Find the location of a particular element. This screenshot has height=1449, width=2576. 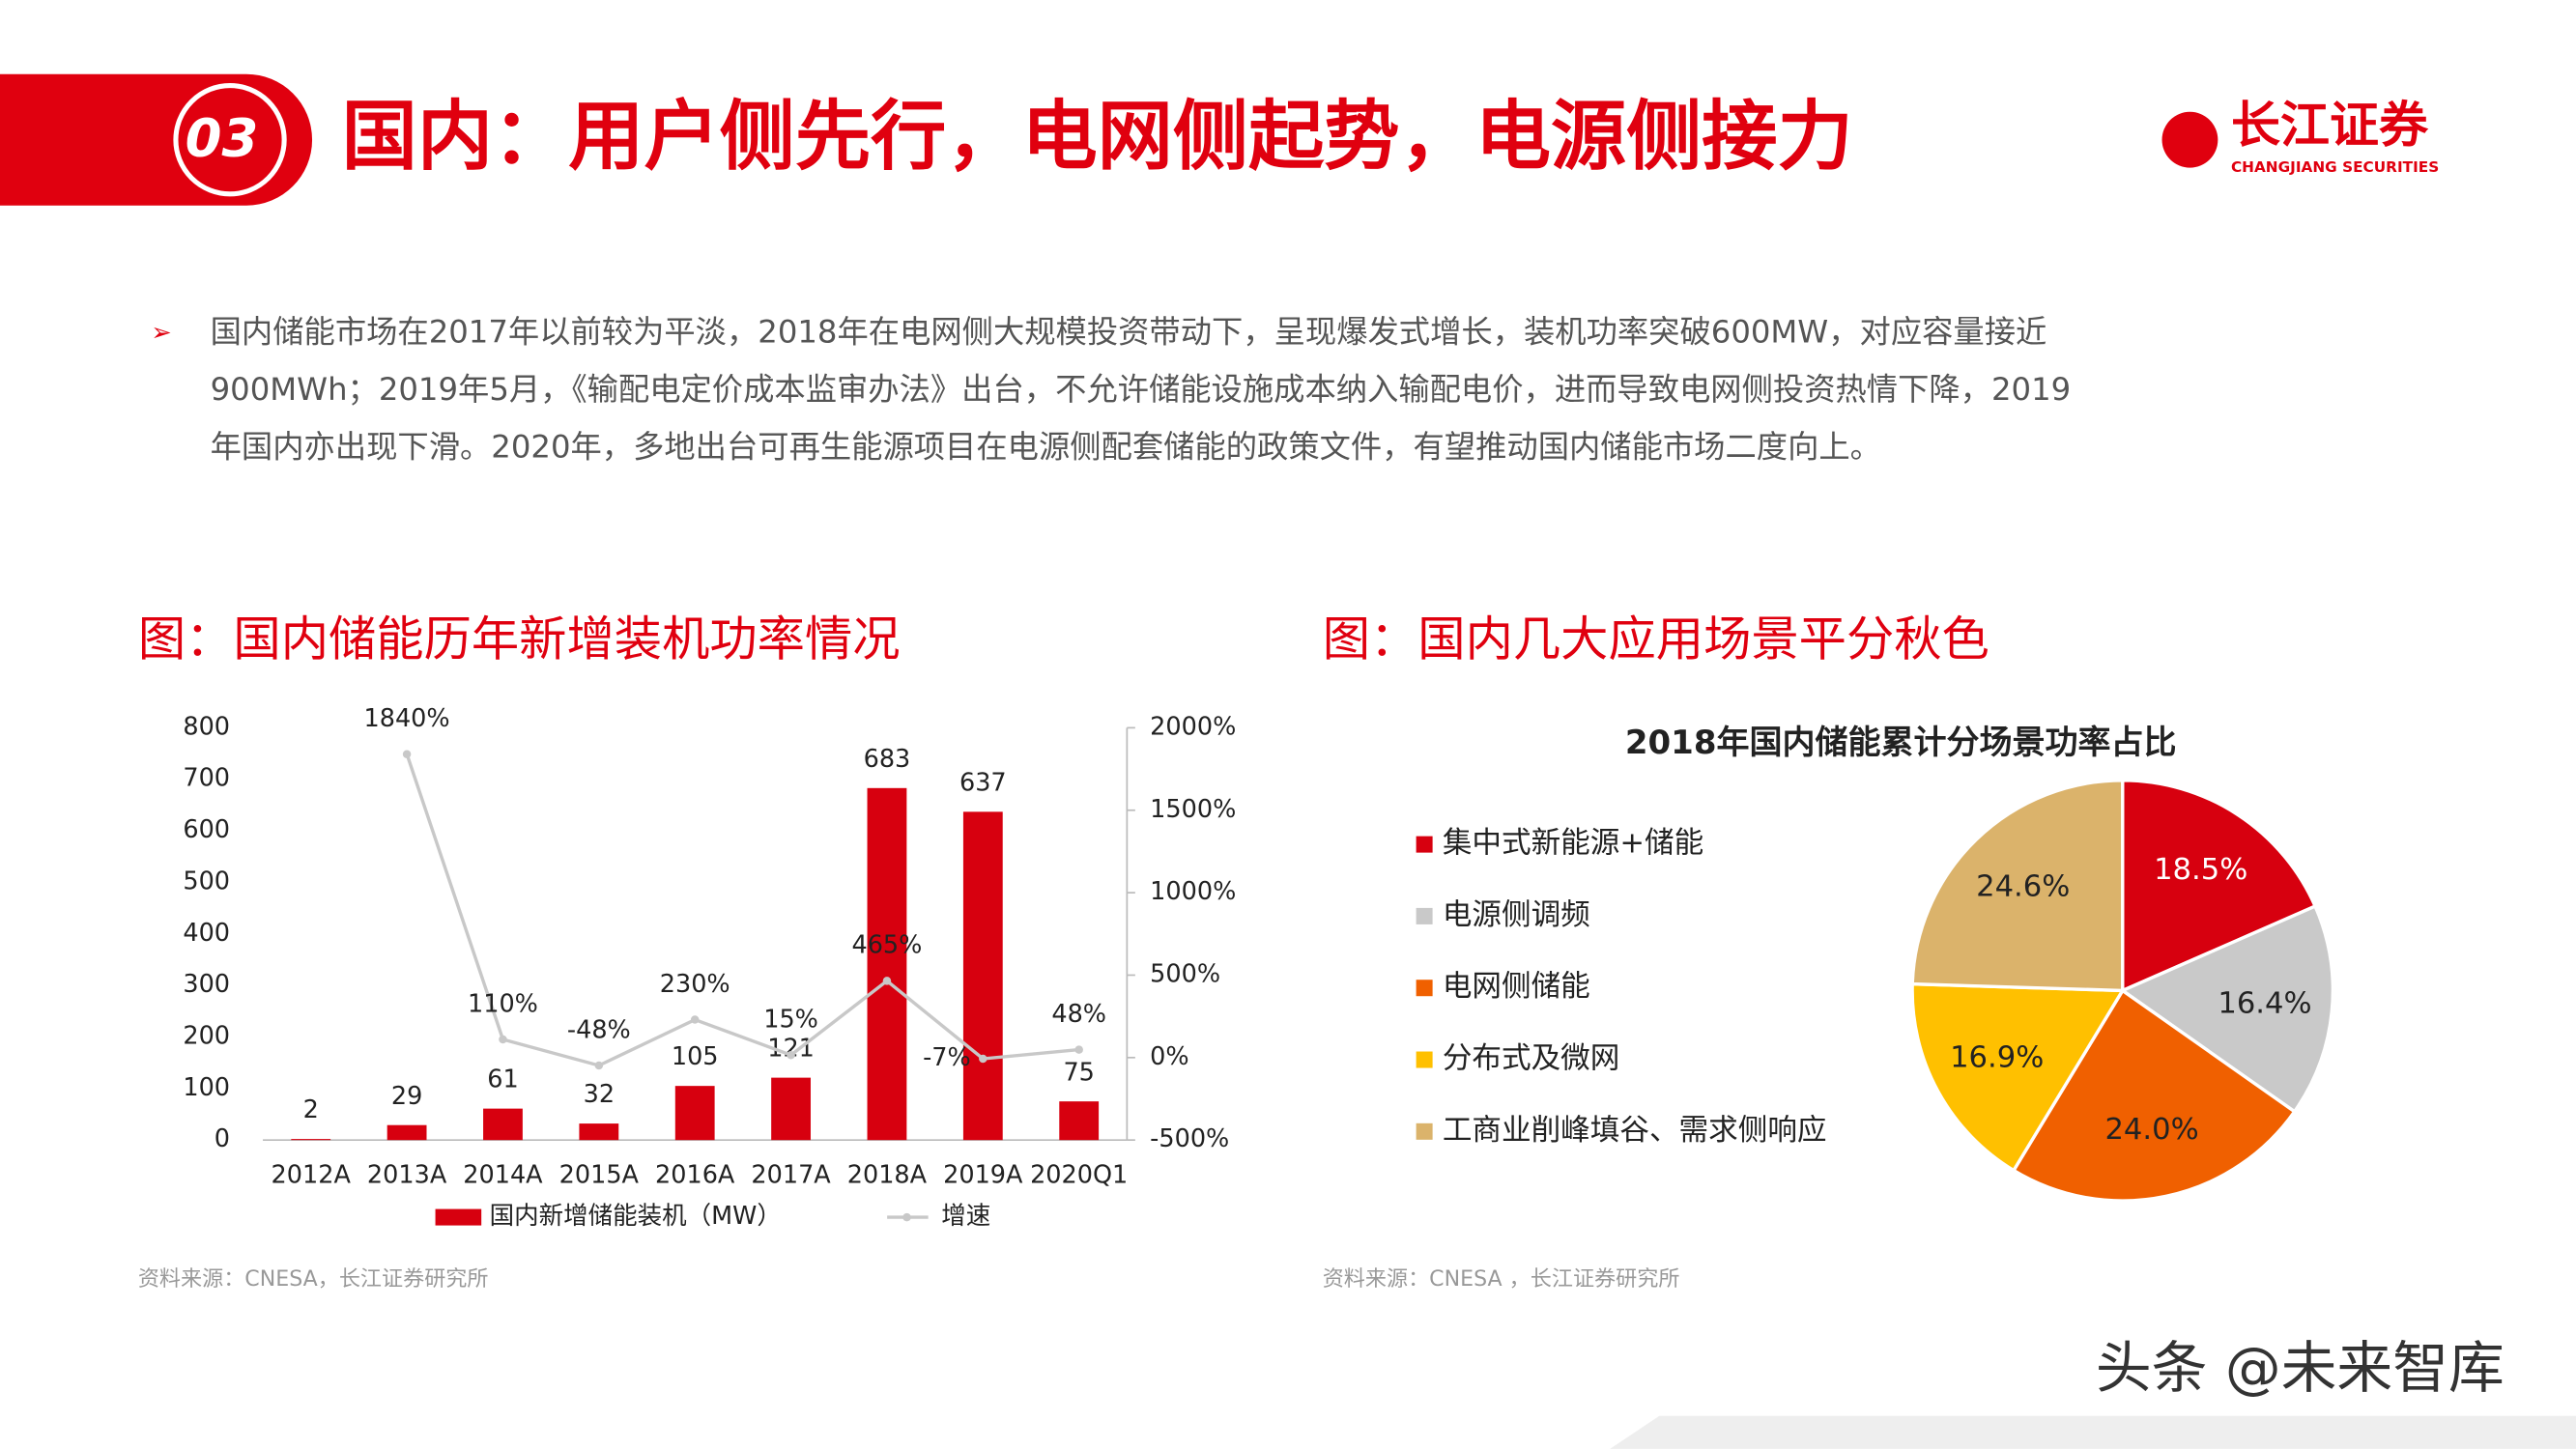

legend-point is located at coordinates (907, 1217).